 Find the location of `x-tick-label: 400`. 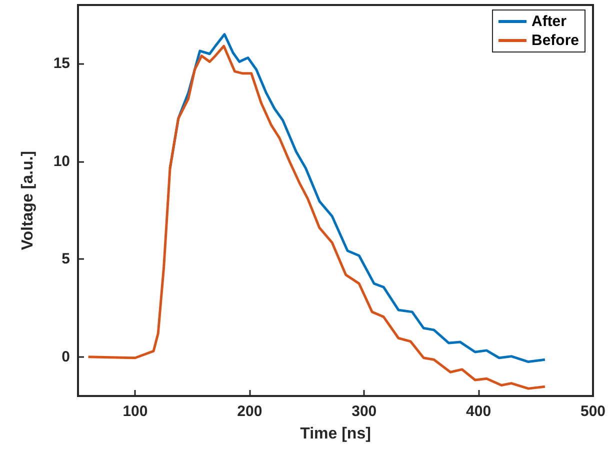

x-tick-label: 400 is located at coordinates (479, 411).